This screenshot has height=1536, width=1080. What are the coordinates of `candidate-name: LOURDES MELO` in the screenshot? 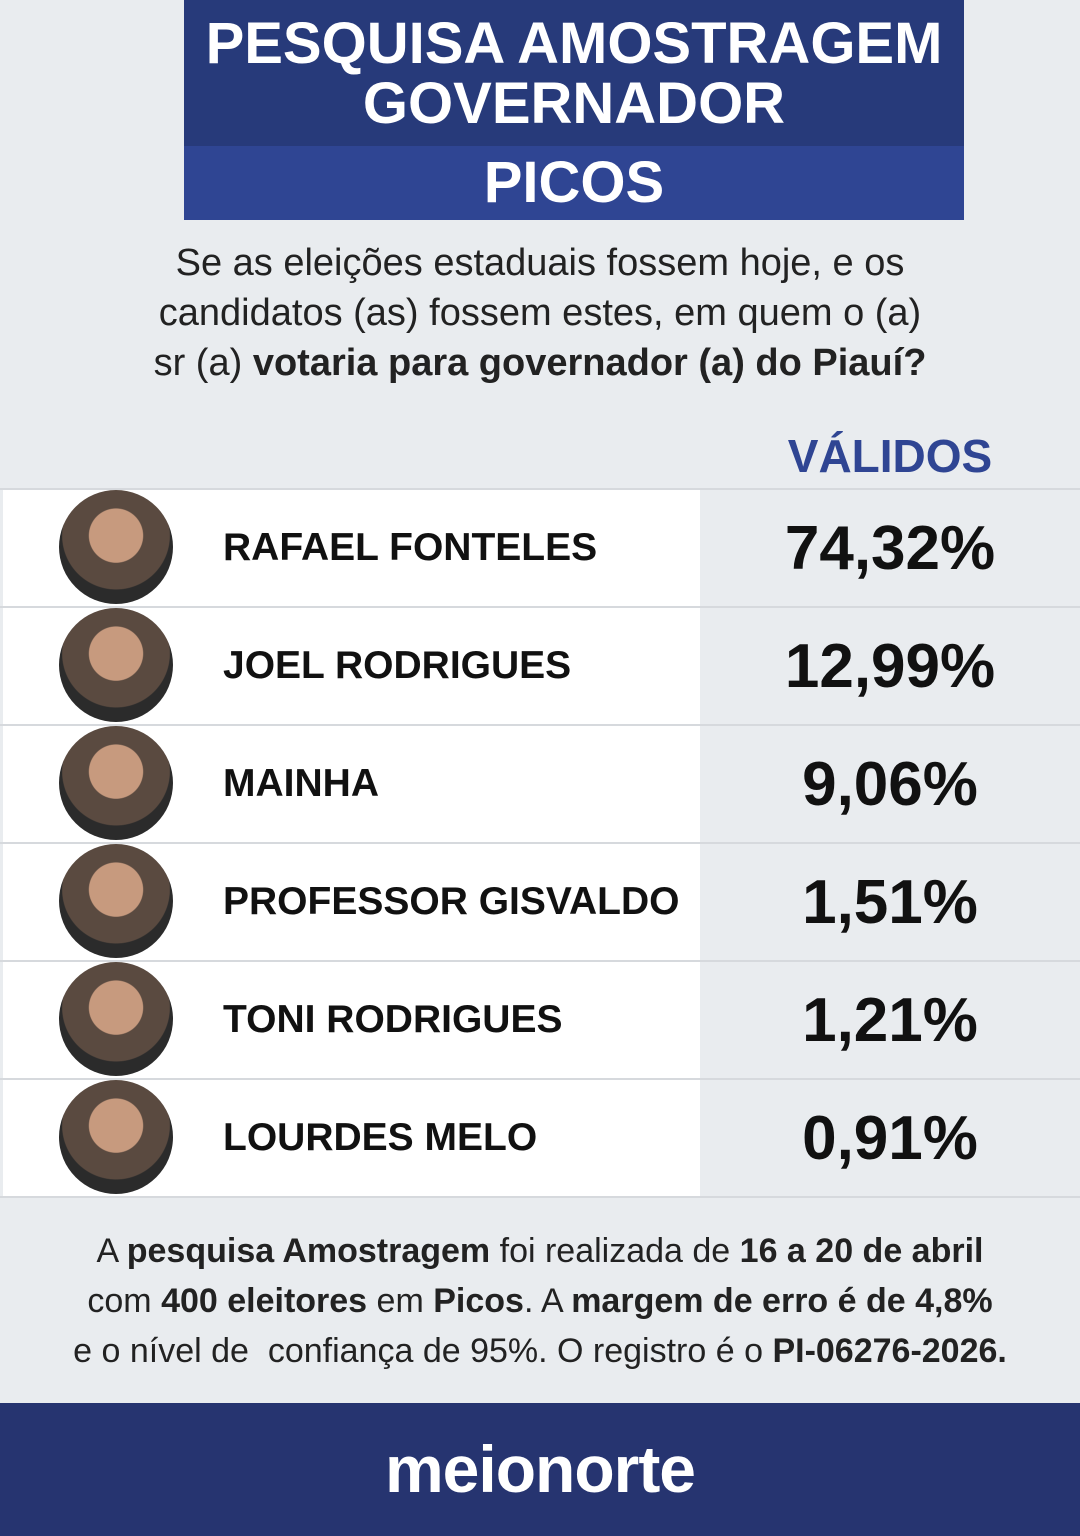 It's located at (380, 1137).